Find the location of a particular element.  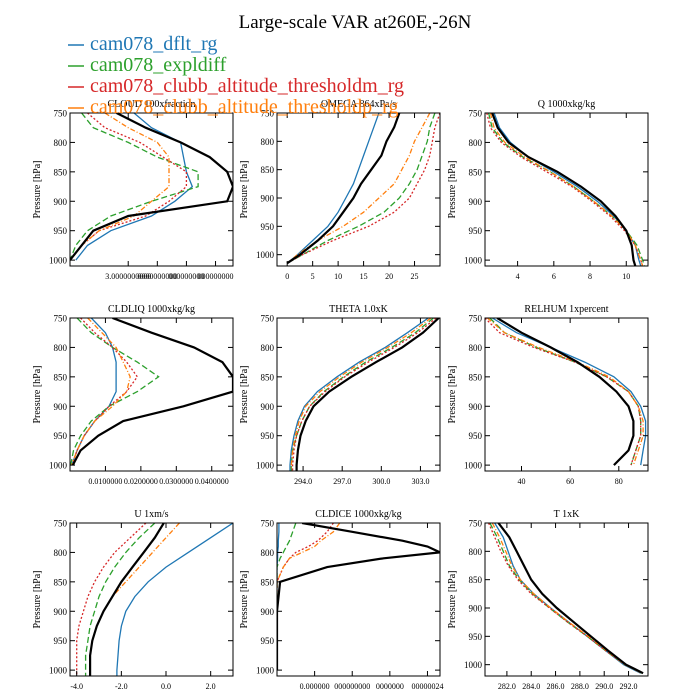

x-tick-label: 294.0 is located at coordinates (303, 481).